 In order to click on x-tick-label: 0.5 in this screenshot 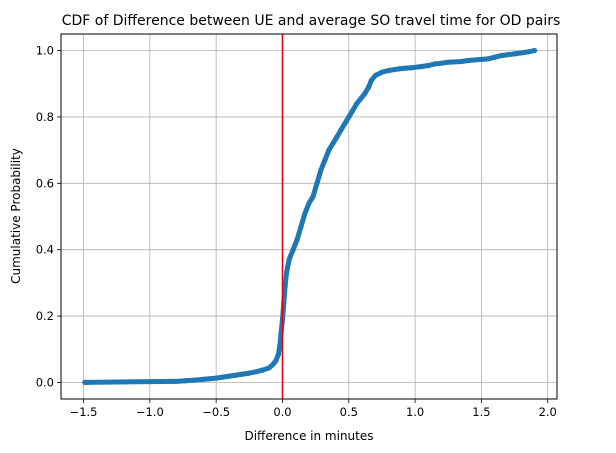, I will do `click(349, 412)`.